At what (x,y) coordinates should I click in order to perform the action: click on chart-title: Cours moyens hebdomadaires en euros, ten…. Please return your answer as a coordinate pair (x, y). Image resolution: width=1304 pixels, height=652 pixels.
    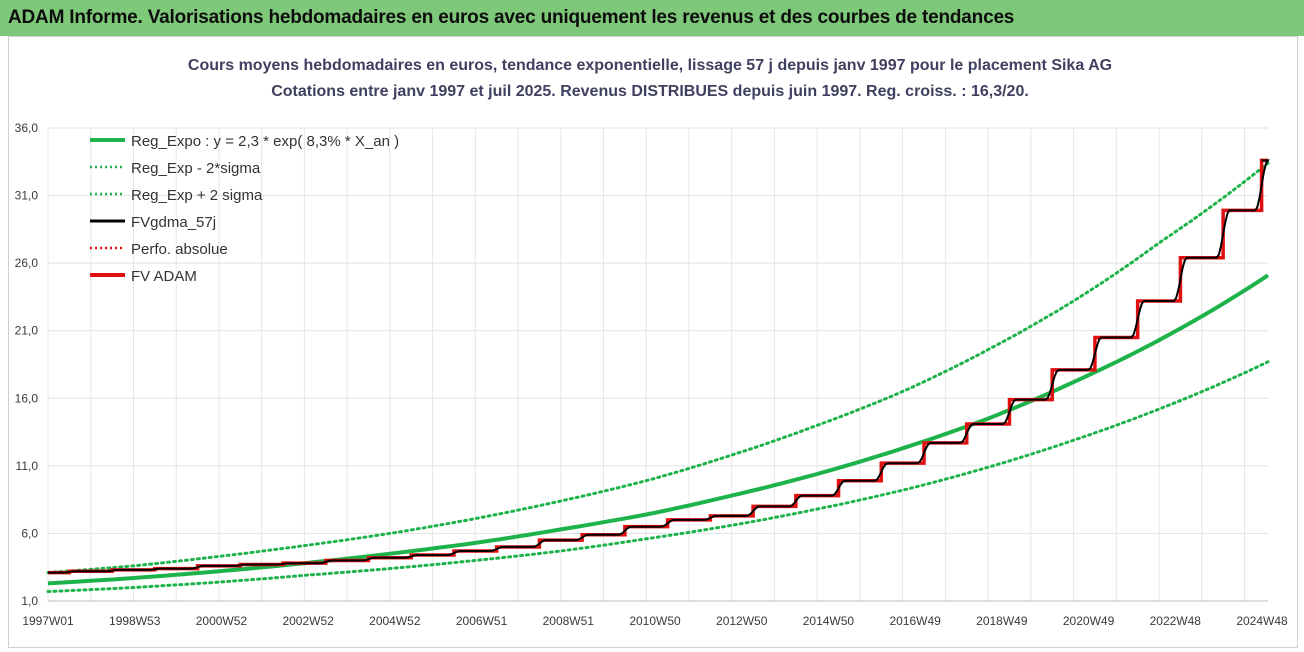
    Looking at the image, I should click on (650, 65).